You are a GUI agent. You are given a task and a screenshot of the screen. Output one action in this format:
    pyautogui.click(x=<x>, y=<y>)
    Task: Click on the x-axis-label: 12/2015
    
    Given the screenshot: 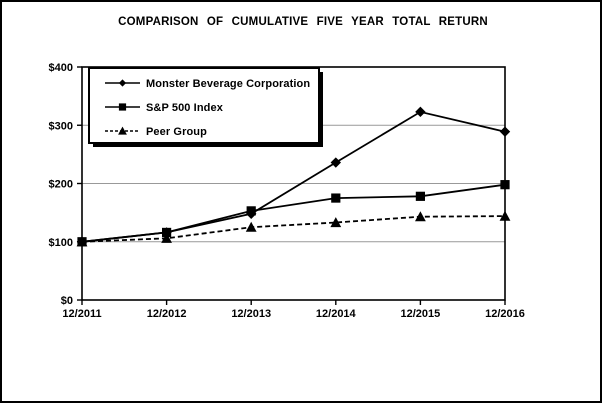 What is the action you would take?
    pyautogui.click(x=421, y=314)
    